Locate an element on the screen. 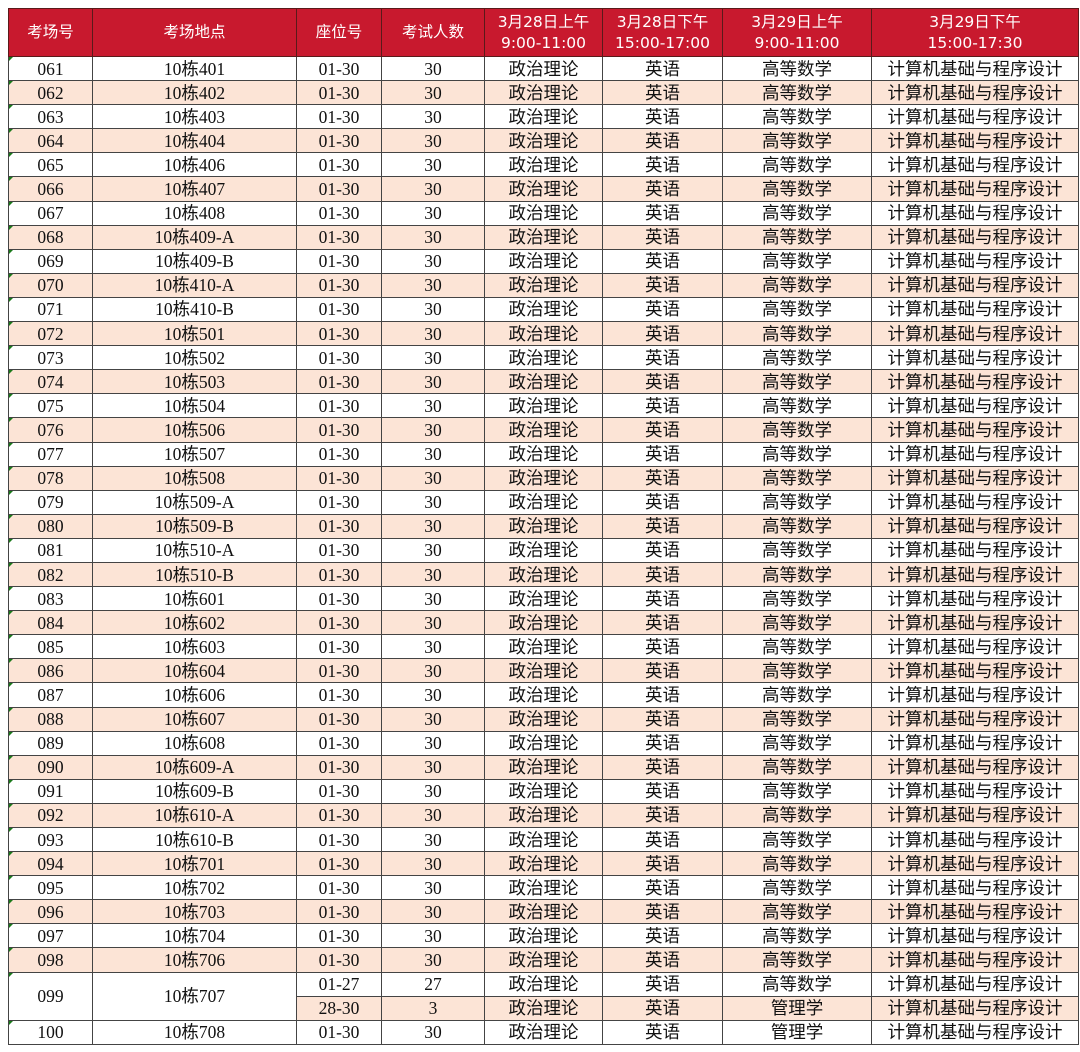  header-mar28-am: 3月28日上午 9:00-11:00 is located at coordinates (543, 32).